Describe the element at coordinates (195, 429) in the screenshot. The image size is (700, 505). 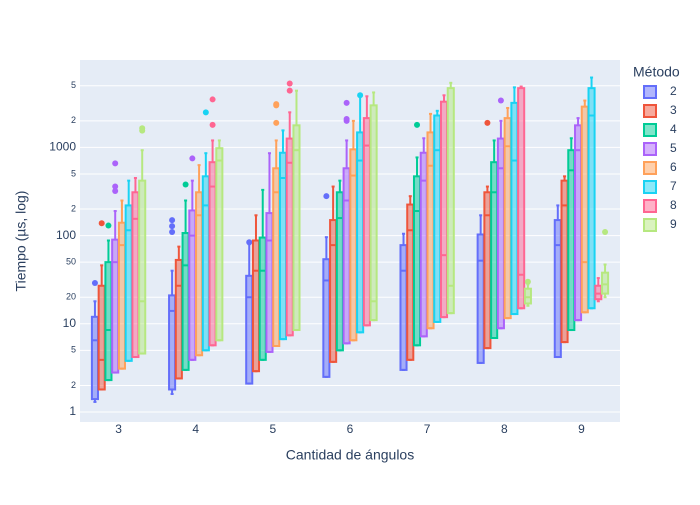
I see `x-tick-label: 4` at that location.